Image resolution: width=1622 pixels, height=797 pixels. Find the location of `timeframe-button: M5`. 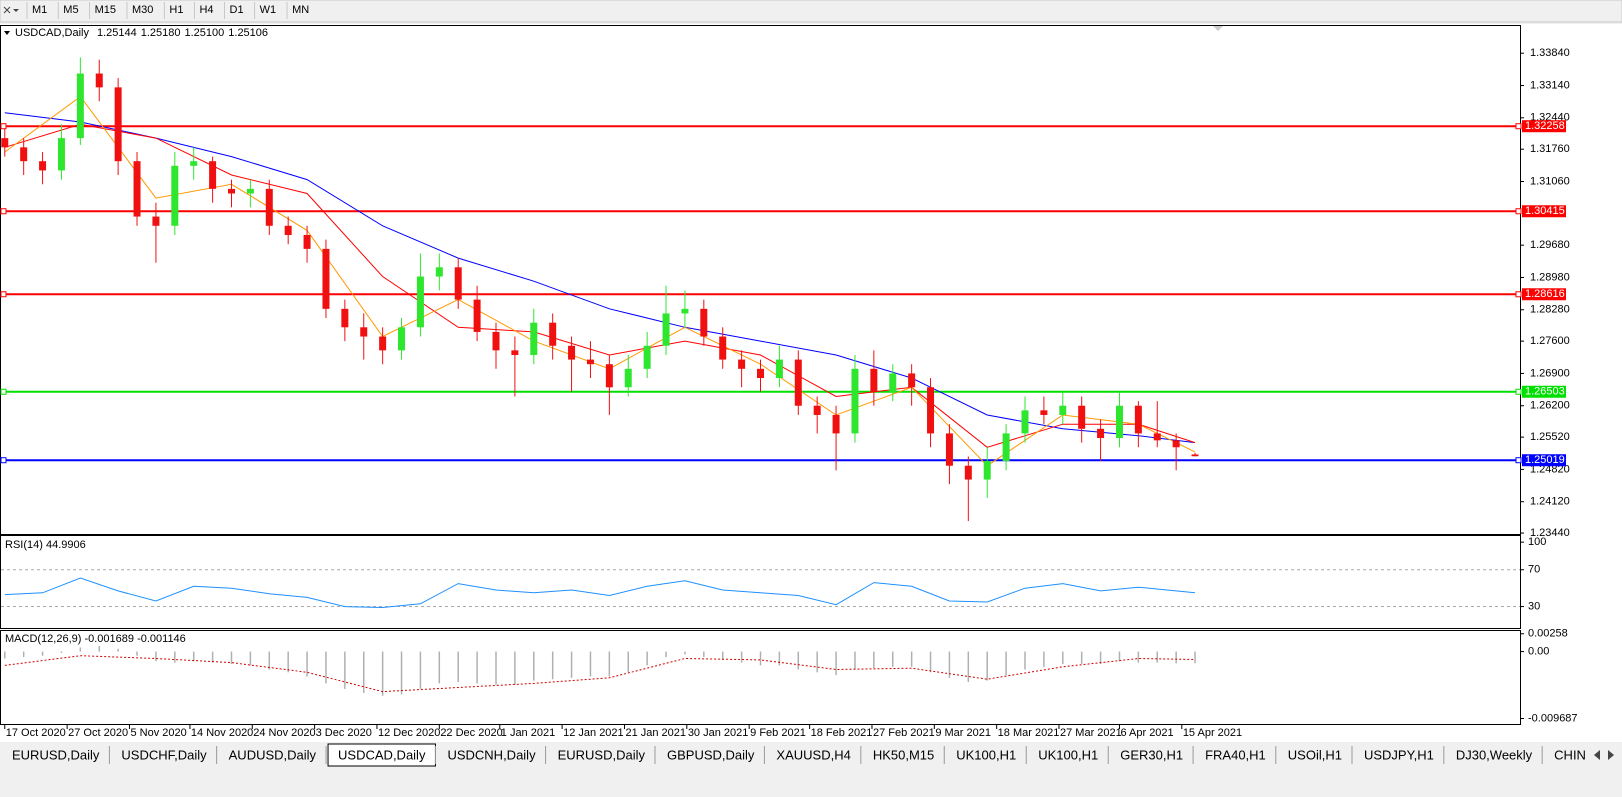

timeframe-button: M5 is located at coordinates (70, 10).